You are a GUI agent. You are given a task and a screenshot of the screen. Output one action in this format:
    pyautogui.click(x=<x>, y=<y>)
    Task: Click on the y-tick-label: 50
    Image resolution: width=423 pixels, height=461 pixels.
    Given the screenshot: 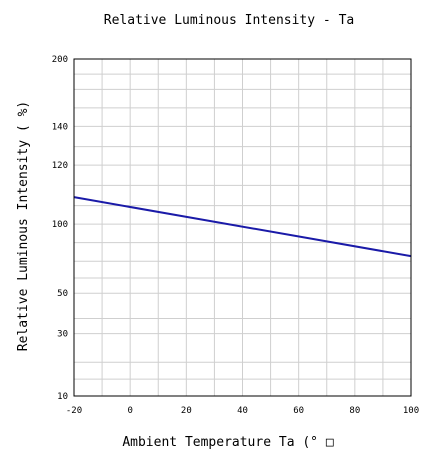 What is the action you would take?
    pyautogui.click(x=62, y=294)
    